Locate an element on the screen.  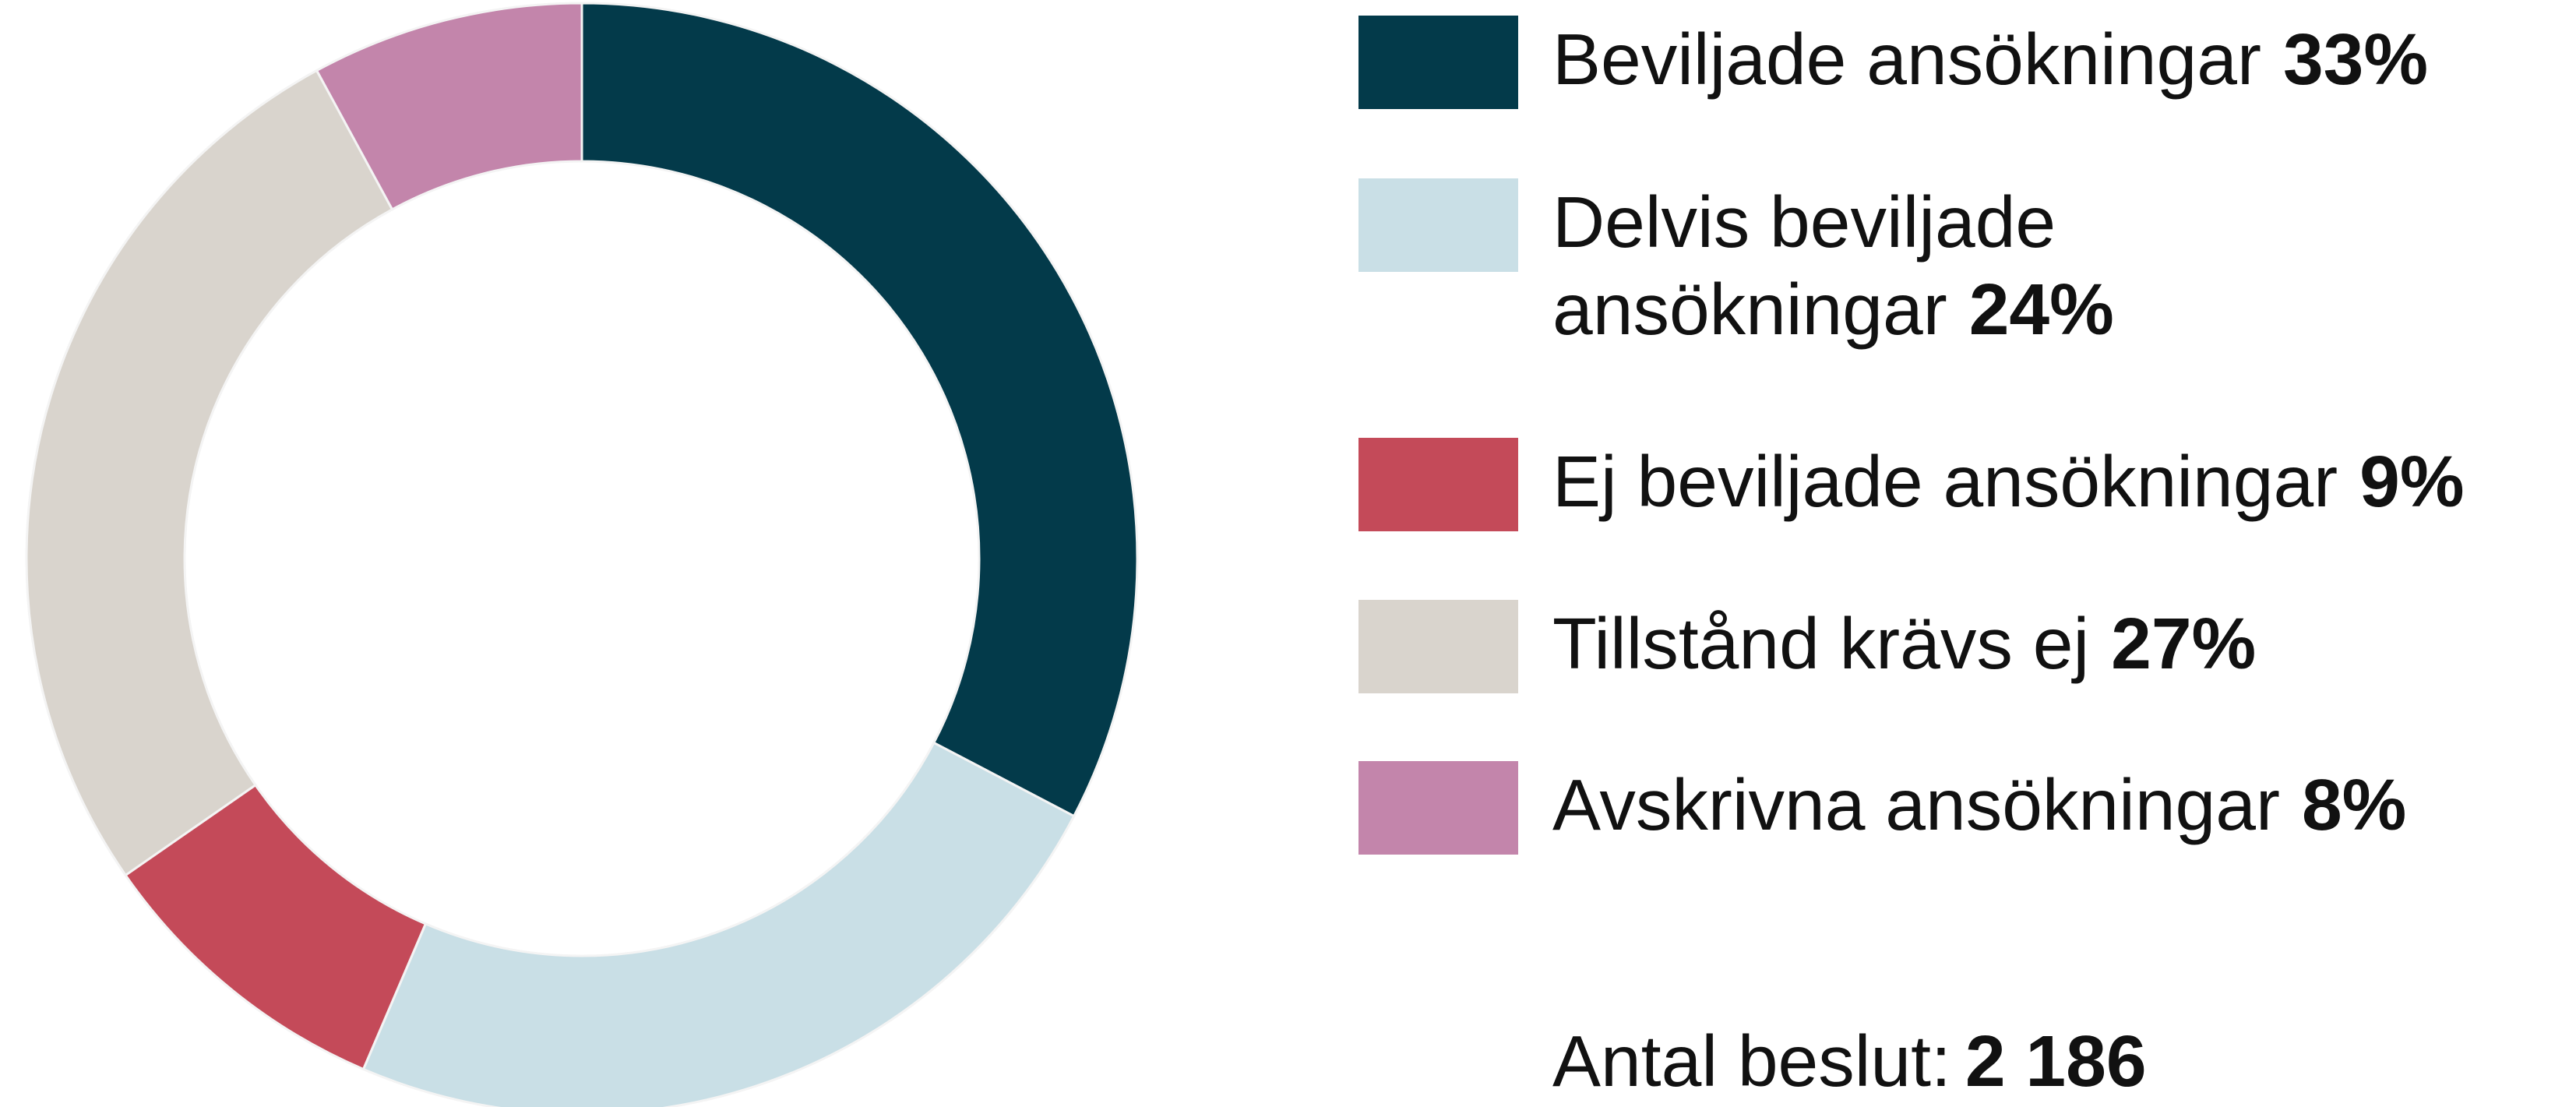
legend-item: Delvis beviljade ansökningar 24% is located at coordinates (1736, 264).